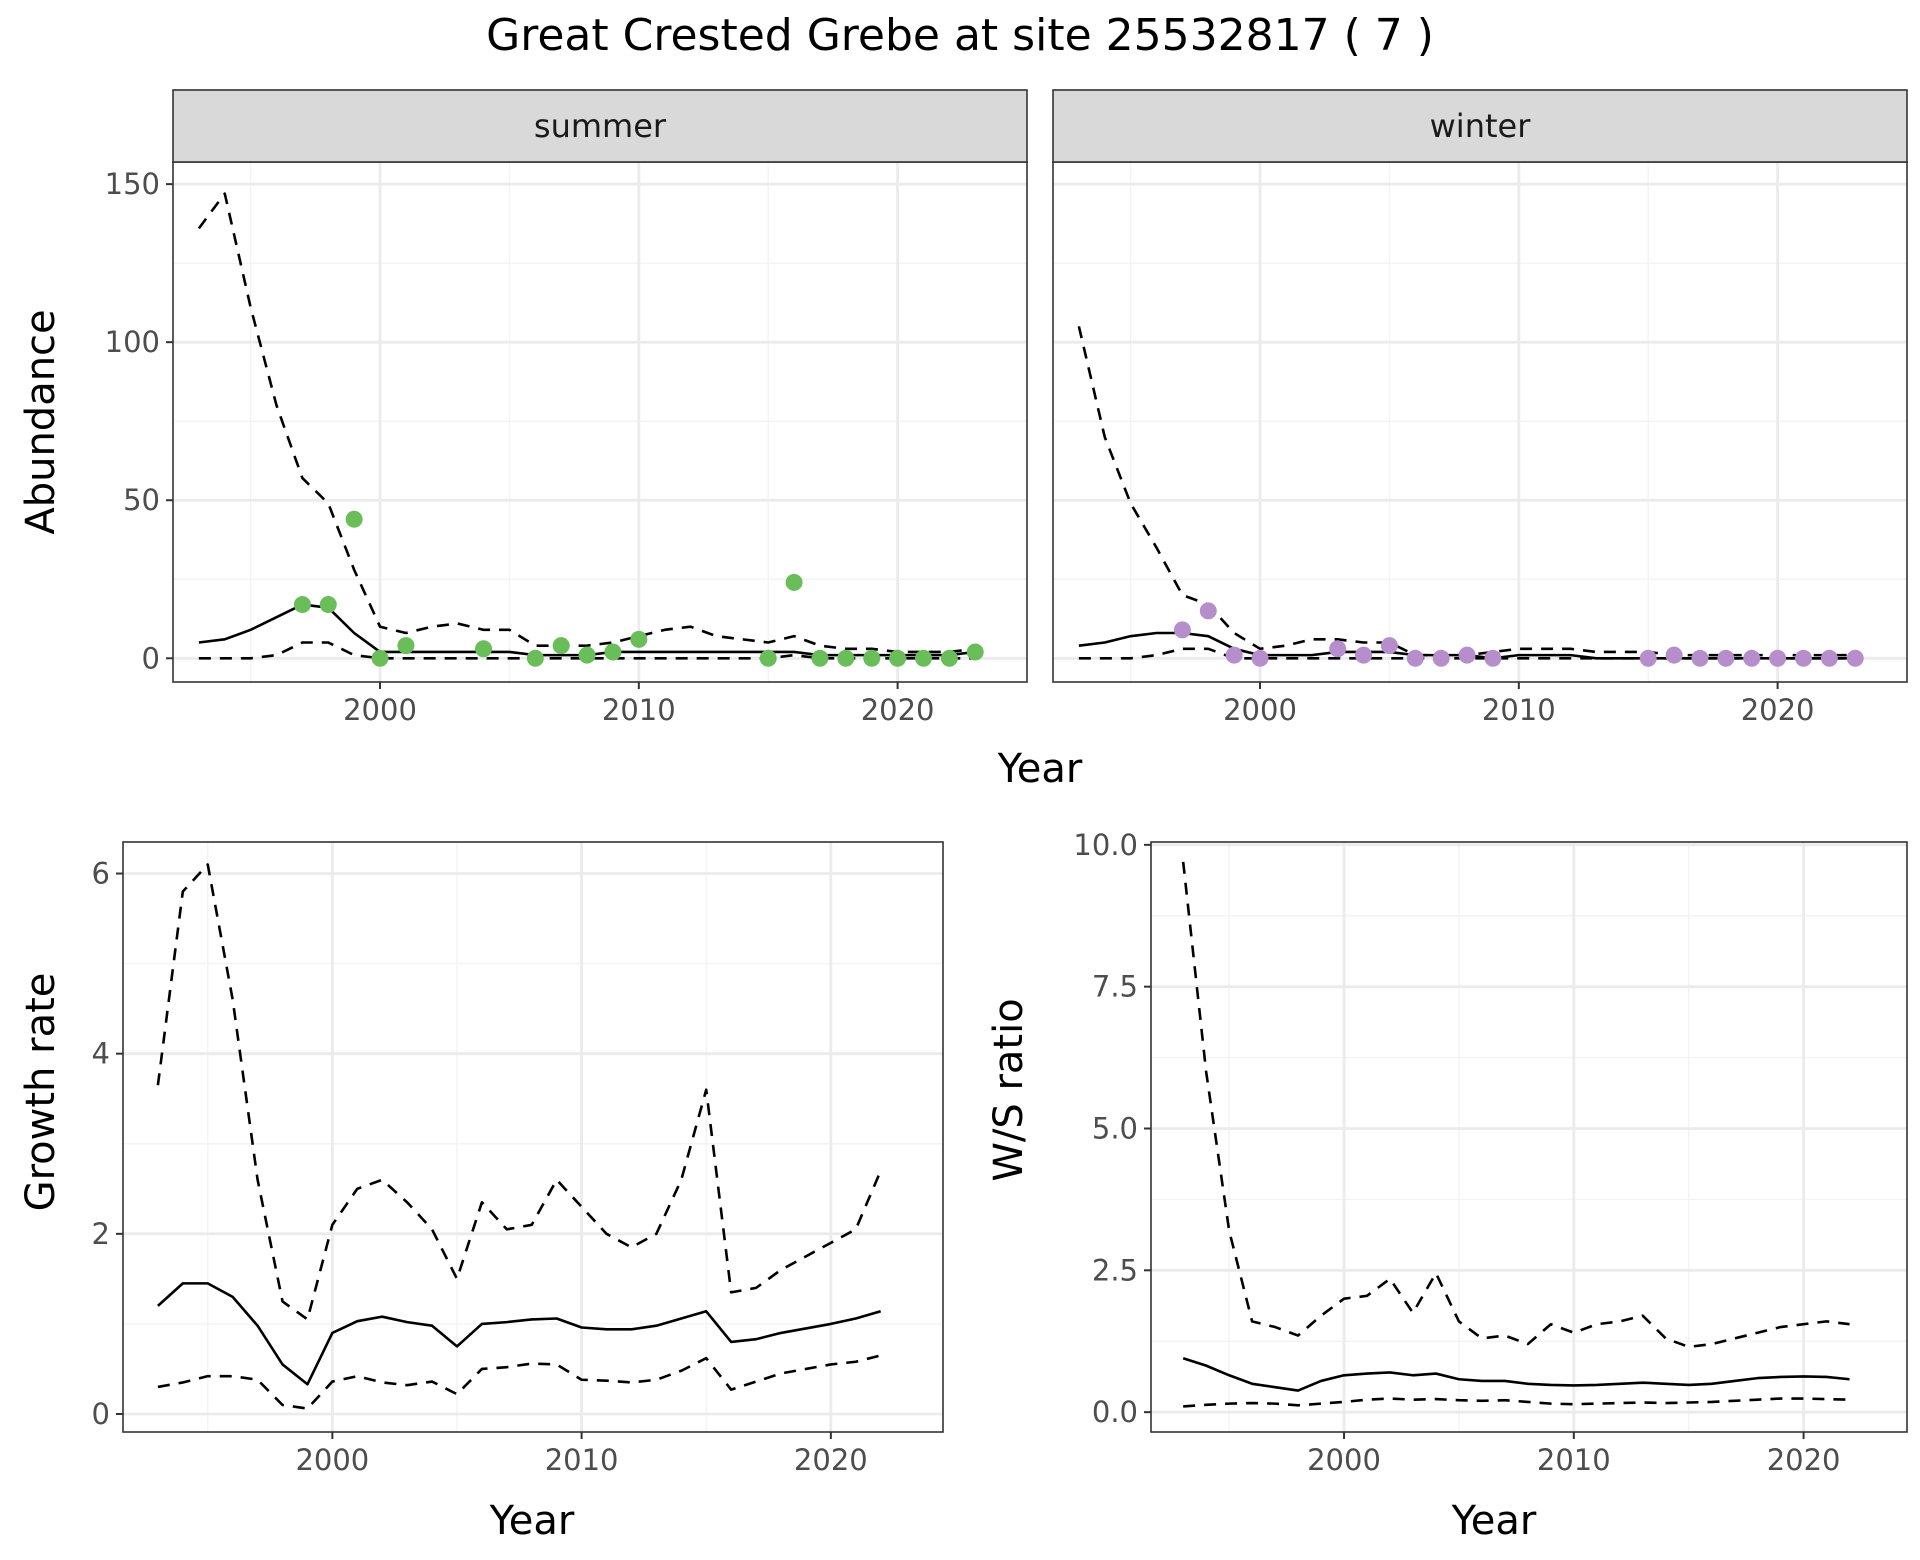  What do you see at coordinates (101, 1234) in the screenshot?
I see `y-tick-label: 2` at bounding box center [101, 1234].